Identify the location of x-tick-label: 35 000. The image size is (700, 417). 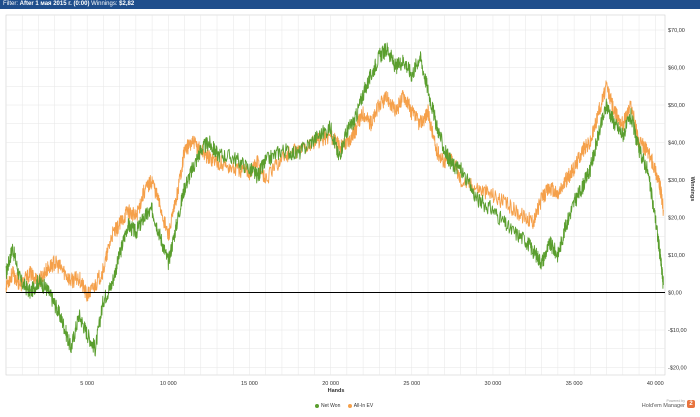
(574, 384).